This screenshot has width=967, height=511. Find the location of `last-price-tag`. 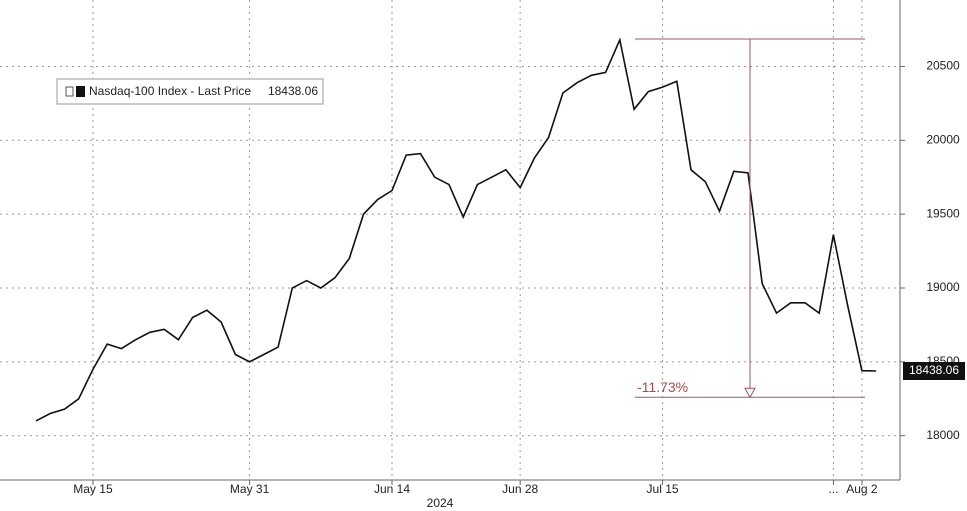

last-price-tag is located at coordinates (934, 370).